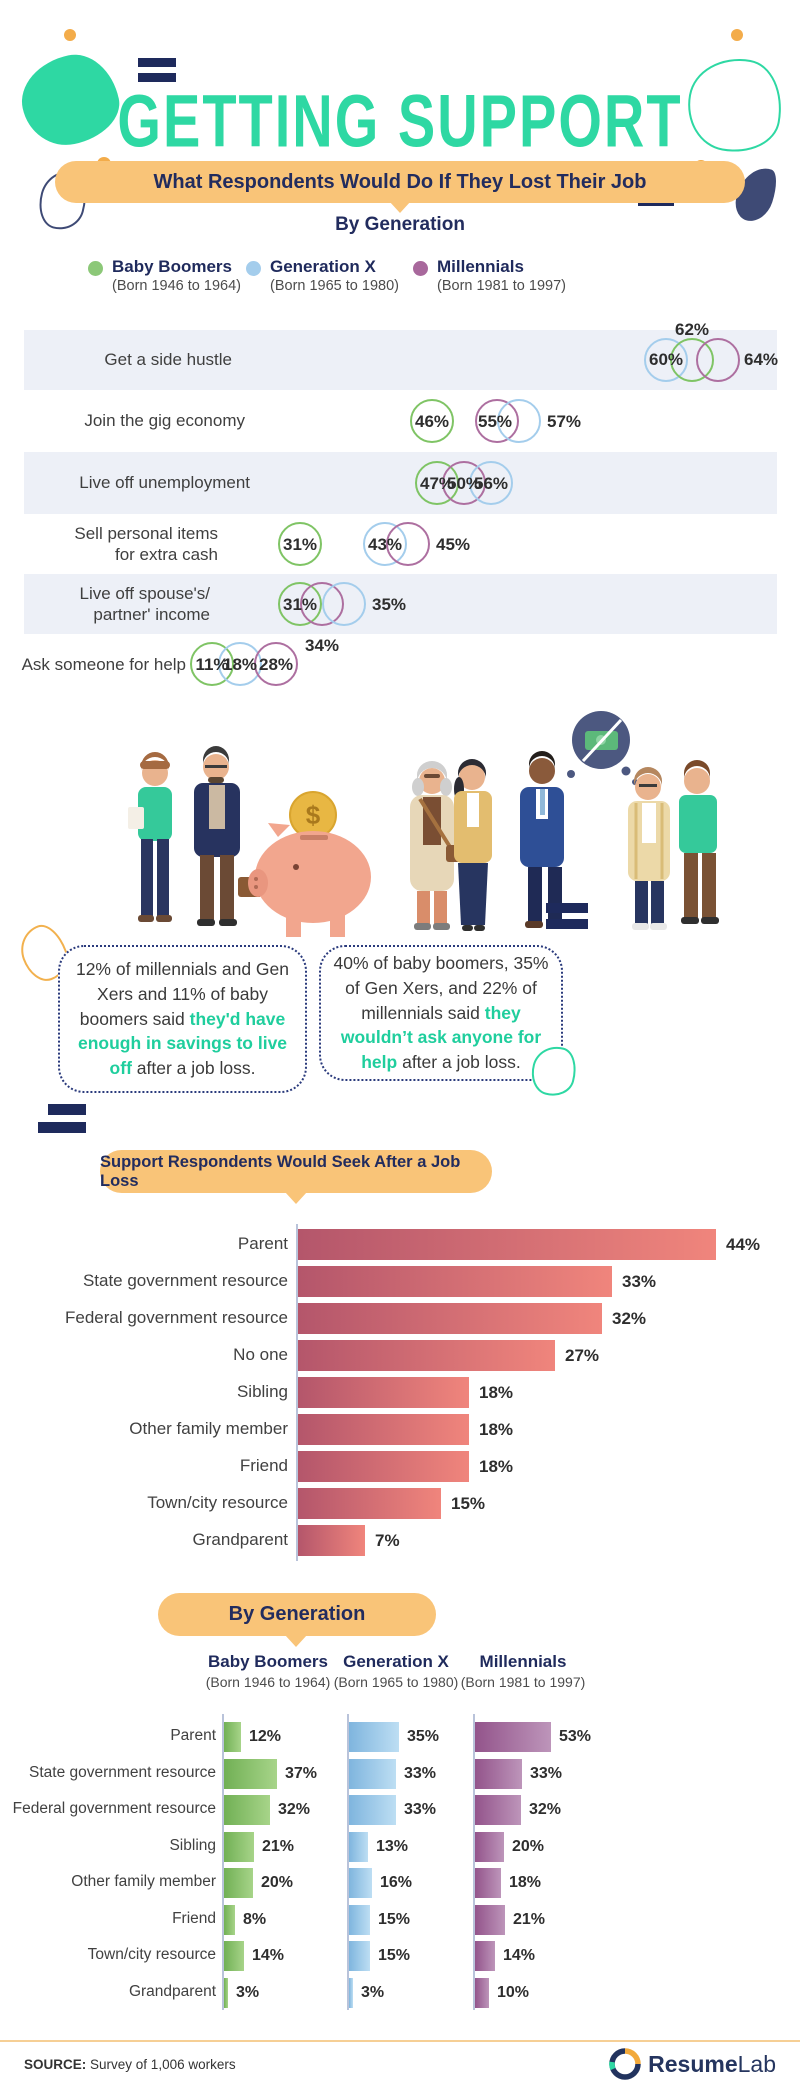 The height and width of the screenshot is (2093, 800). I want to click on gen-bar-row-millennials: 20%, so click(509, 1847).